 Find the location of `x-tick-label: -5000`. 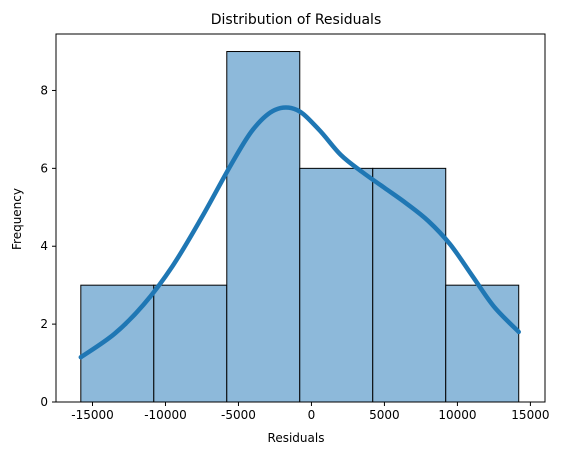

x-tick-label: -5000 is located at coordinates (238, 415).